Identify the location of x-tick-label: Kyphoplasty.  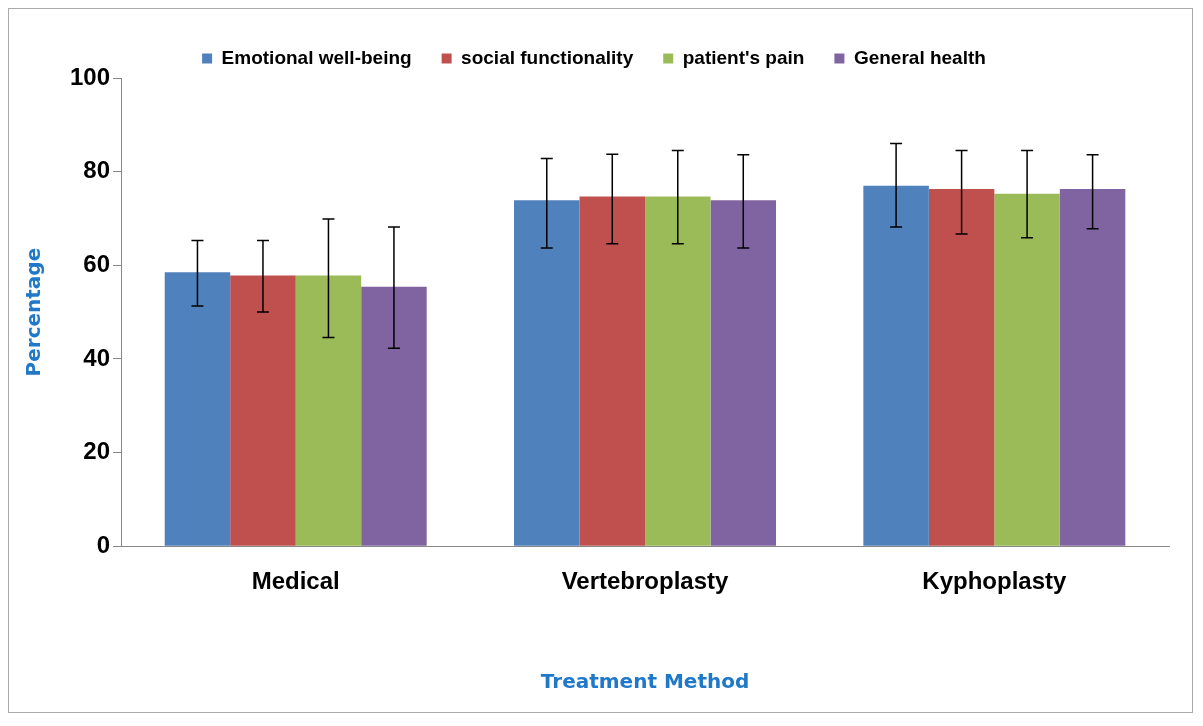
(994, 581).